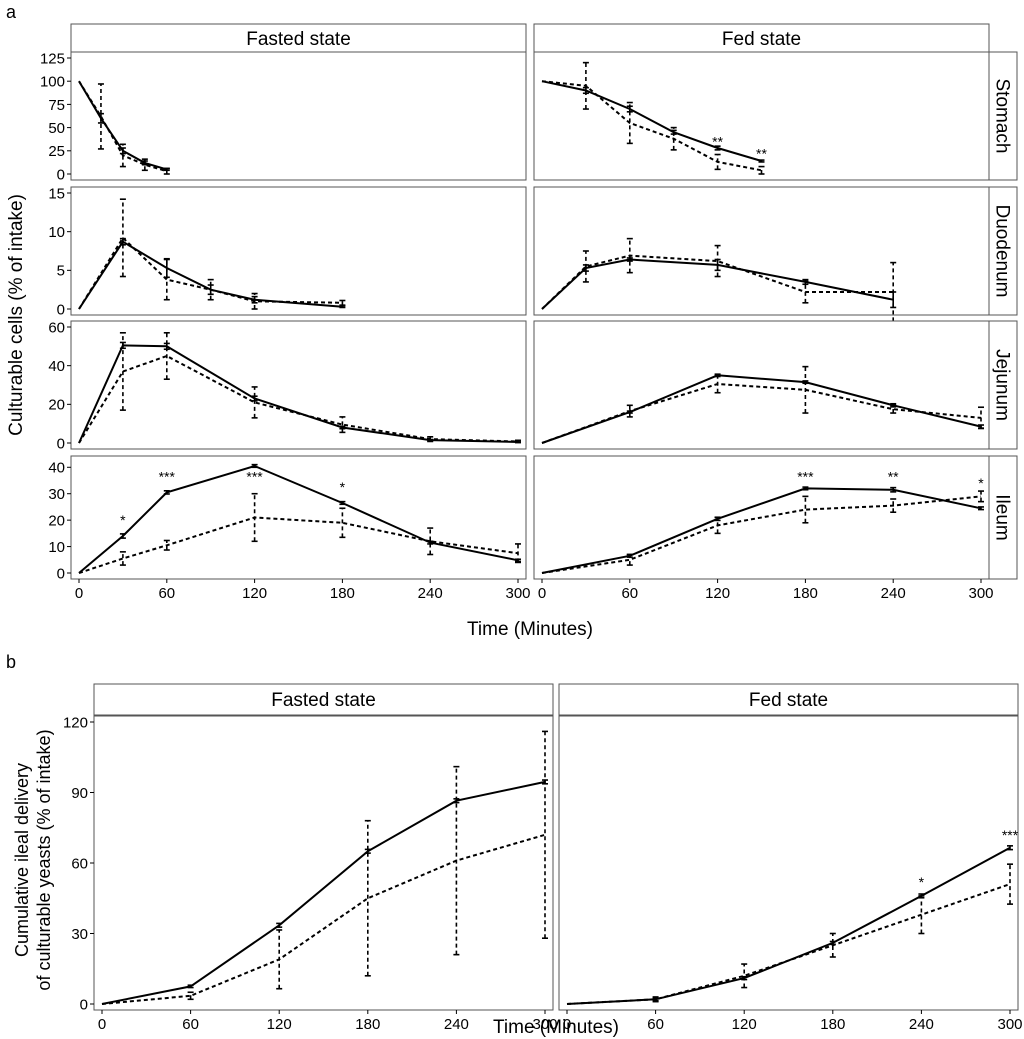 Image resolution: width=1024 pixels, height=1039 pixels. I want to click on facet-strip-row, so click(1003, 116).